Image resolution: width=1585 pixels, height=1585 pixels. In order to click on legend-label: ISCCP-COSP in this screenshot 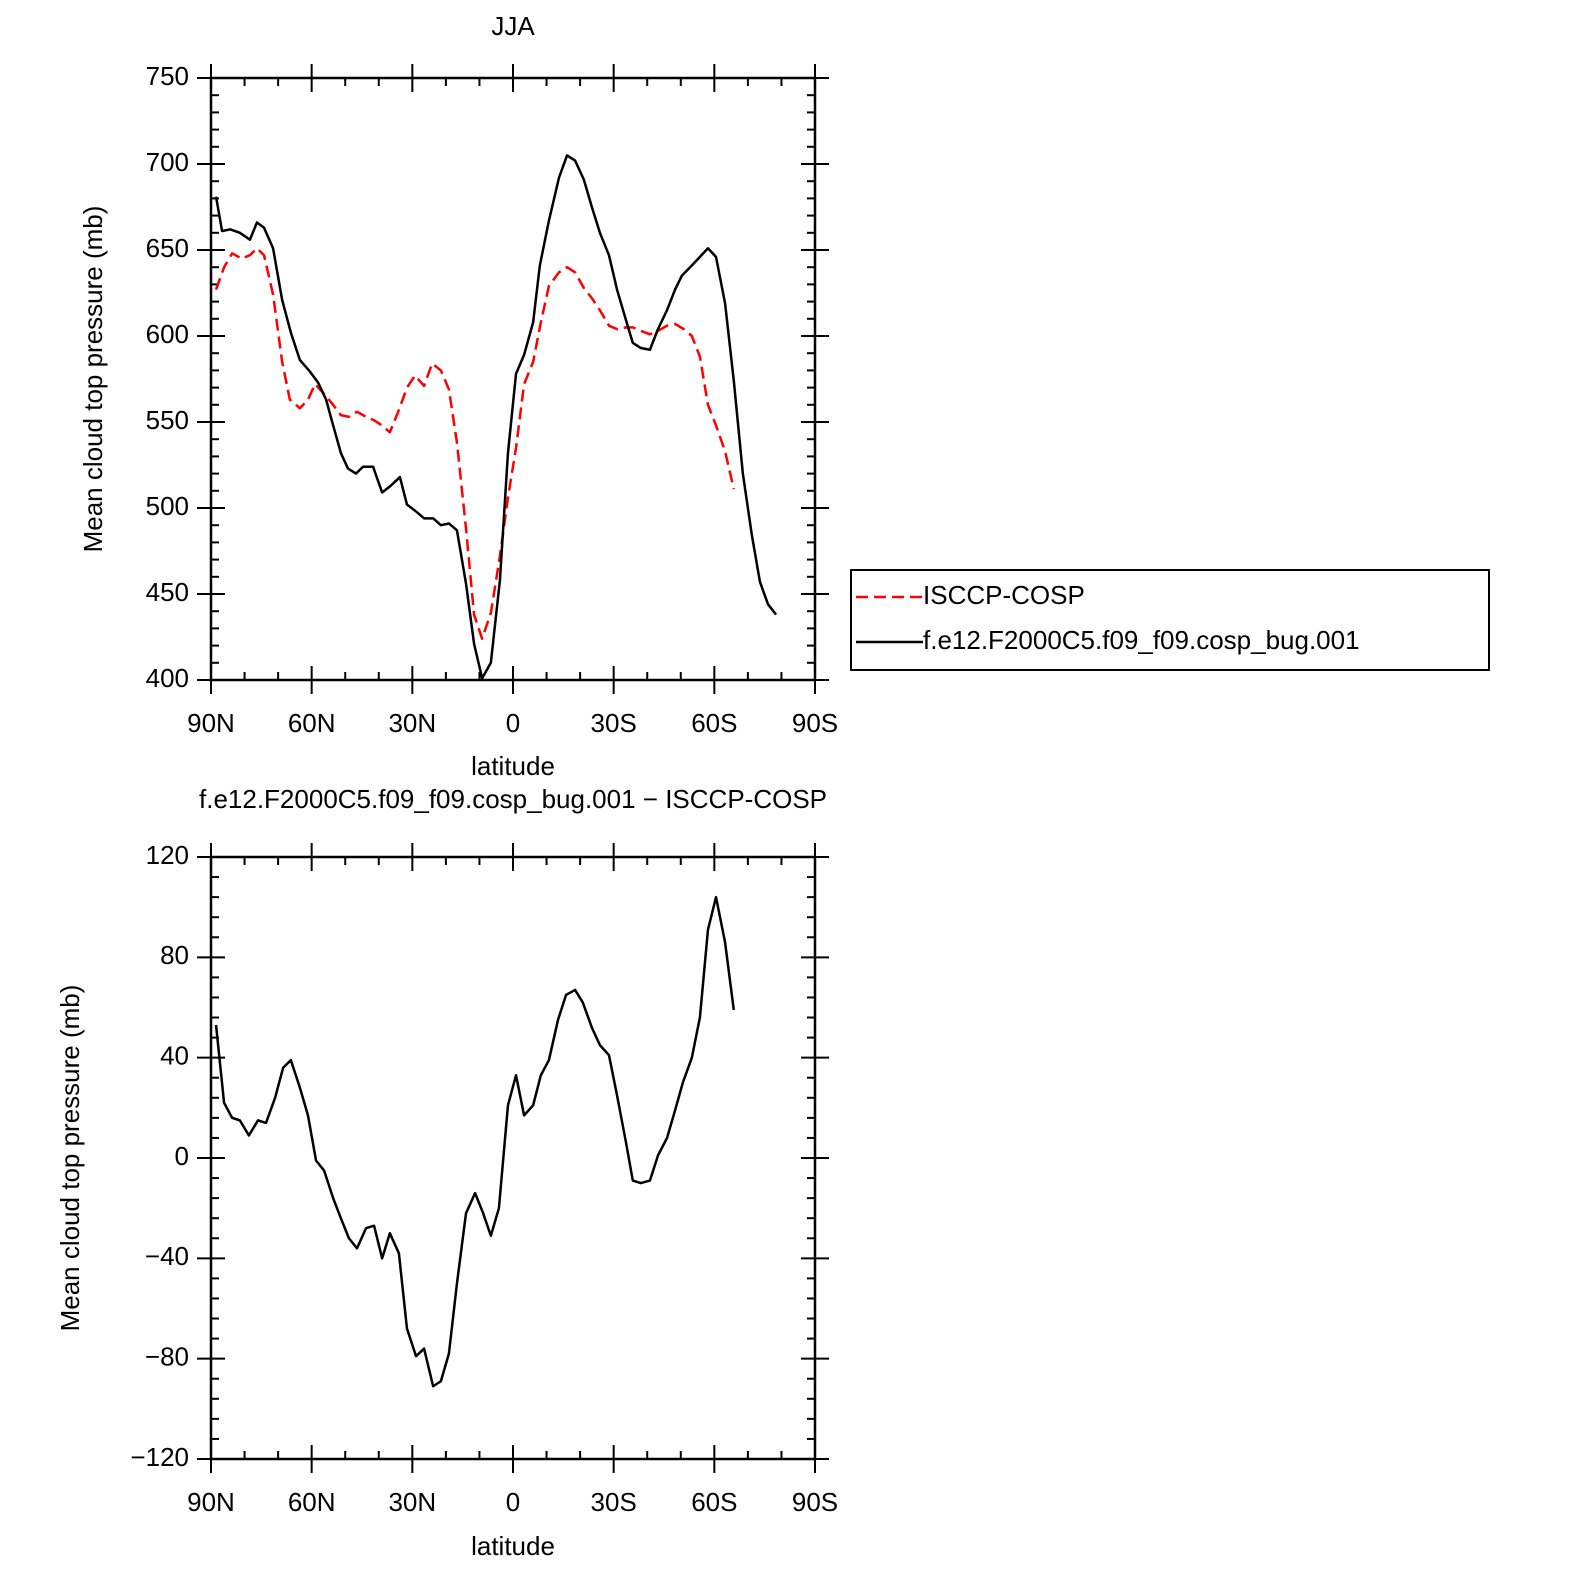, I will do `click(1004, 595)`.